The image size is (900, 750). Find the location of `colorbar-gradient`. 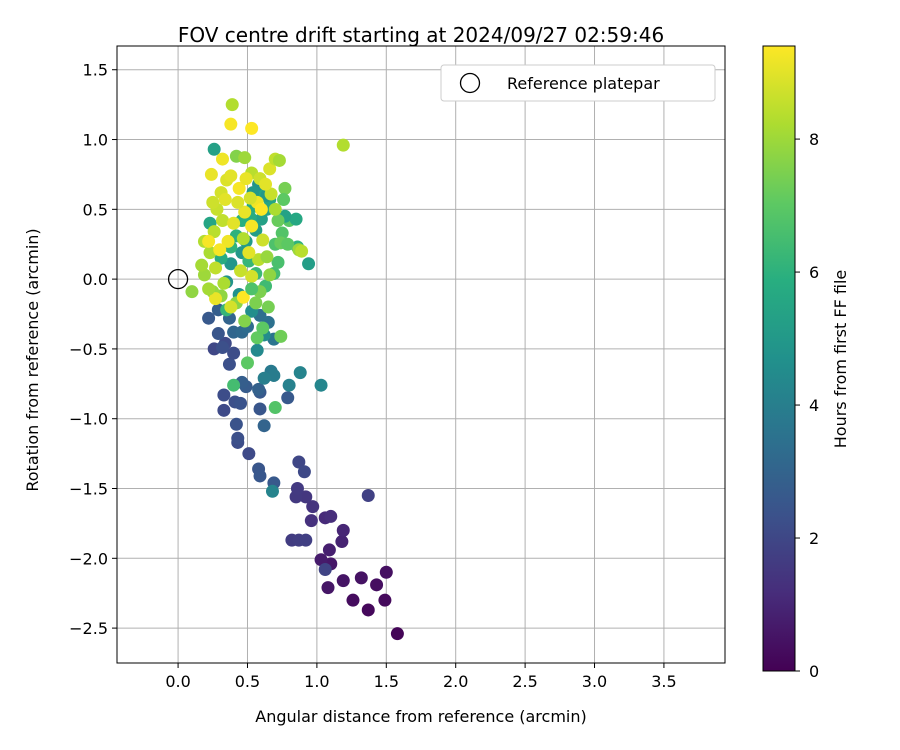

colorbar-gradient is located at coordinates (779, 358).